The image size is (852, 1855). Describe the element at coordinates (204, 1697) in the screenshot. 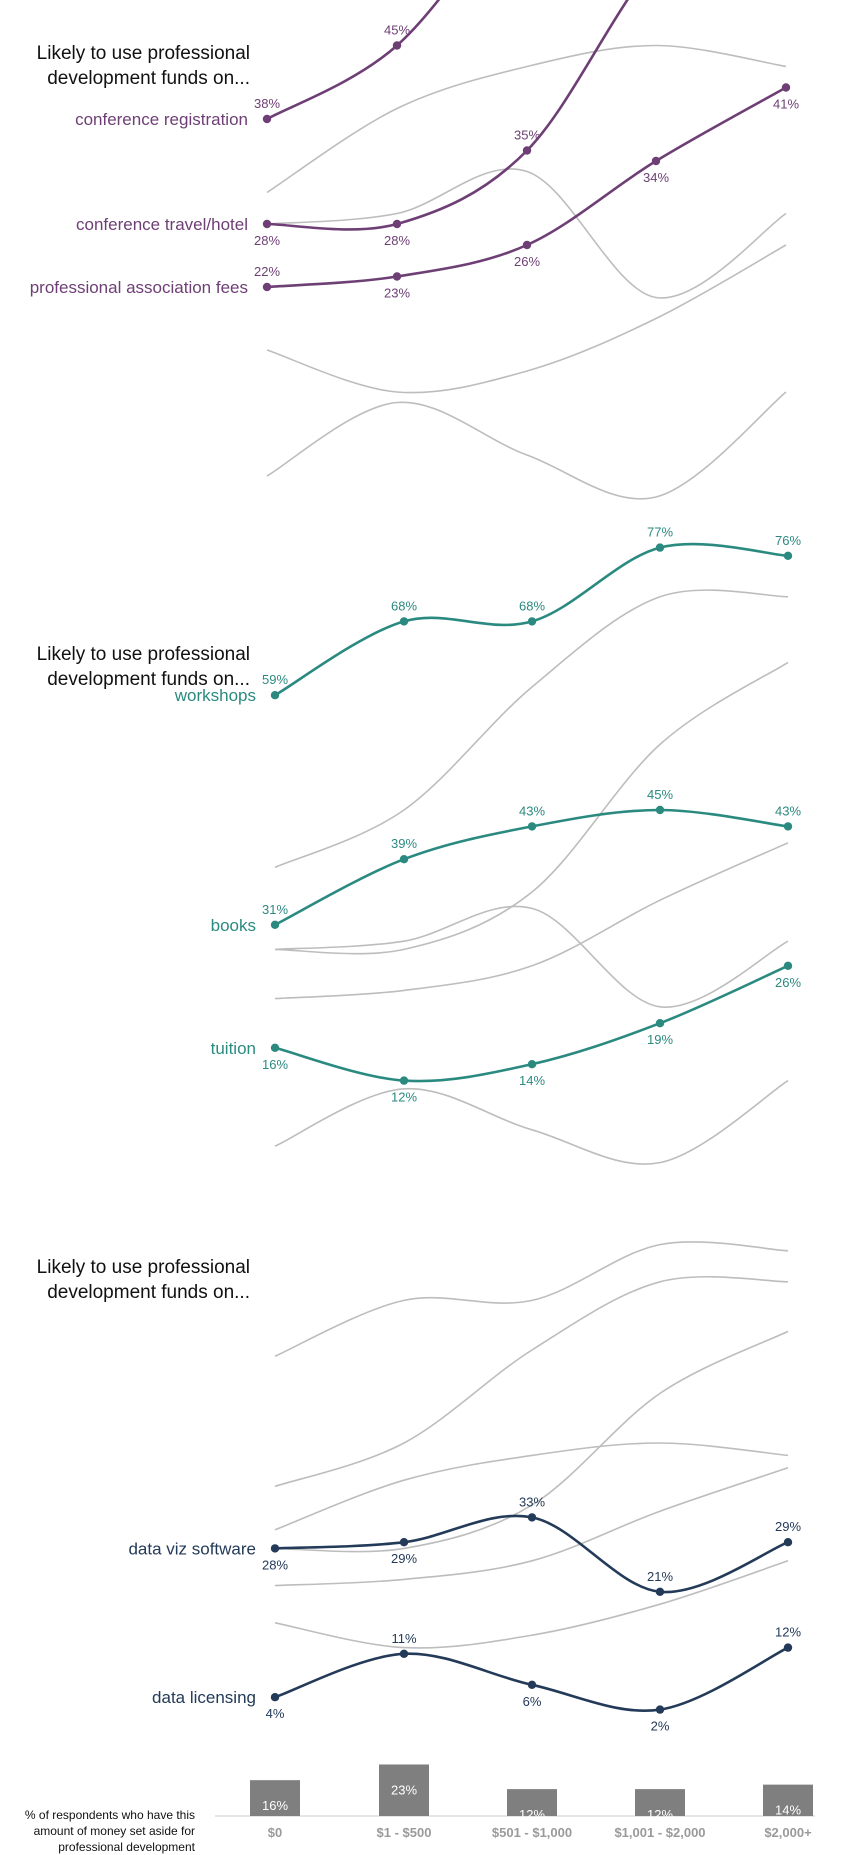

I see `series-name: data licensing` at that location.